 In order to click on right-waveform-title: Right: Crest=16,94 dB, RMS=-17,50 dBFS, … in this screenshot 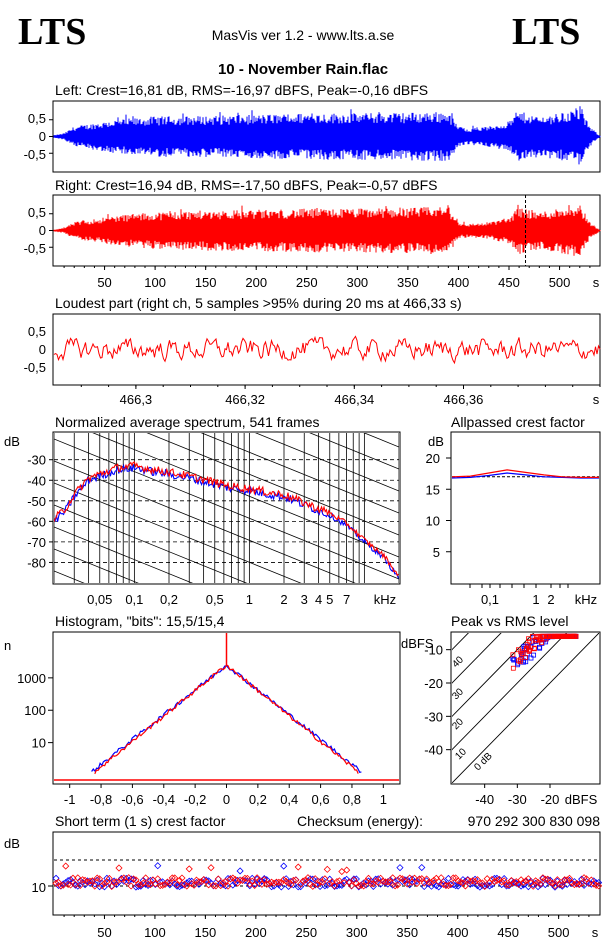, I will do `click(246, 185)`.